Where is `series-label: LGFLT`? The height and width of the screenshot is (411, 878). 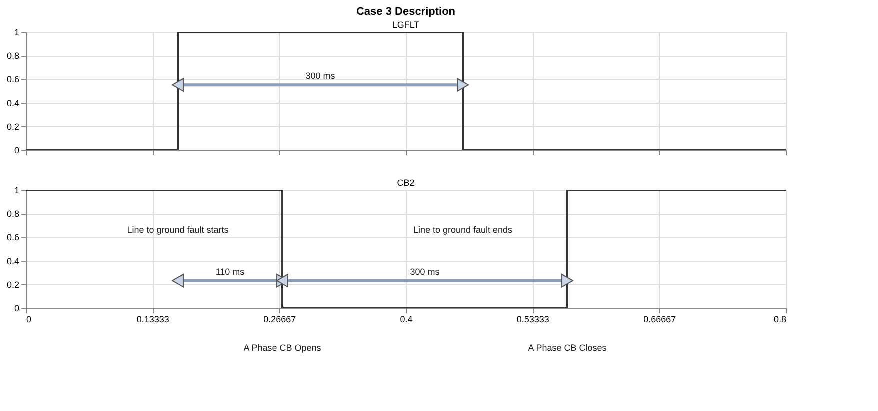 series-label: LGFLT is located at coordinates (406, 25).